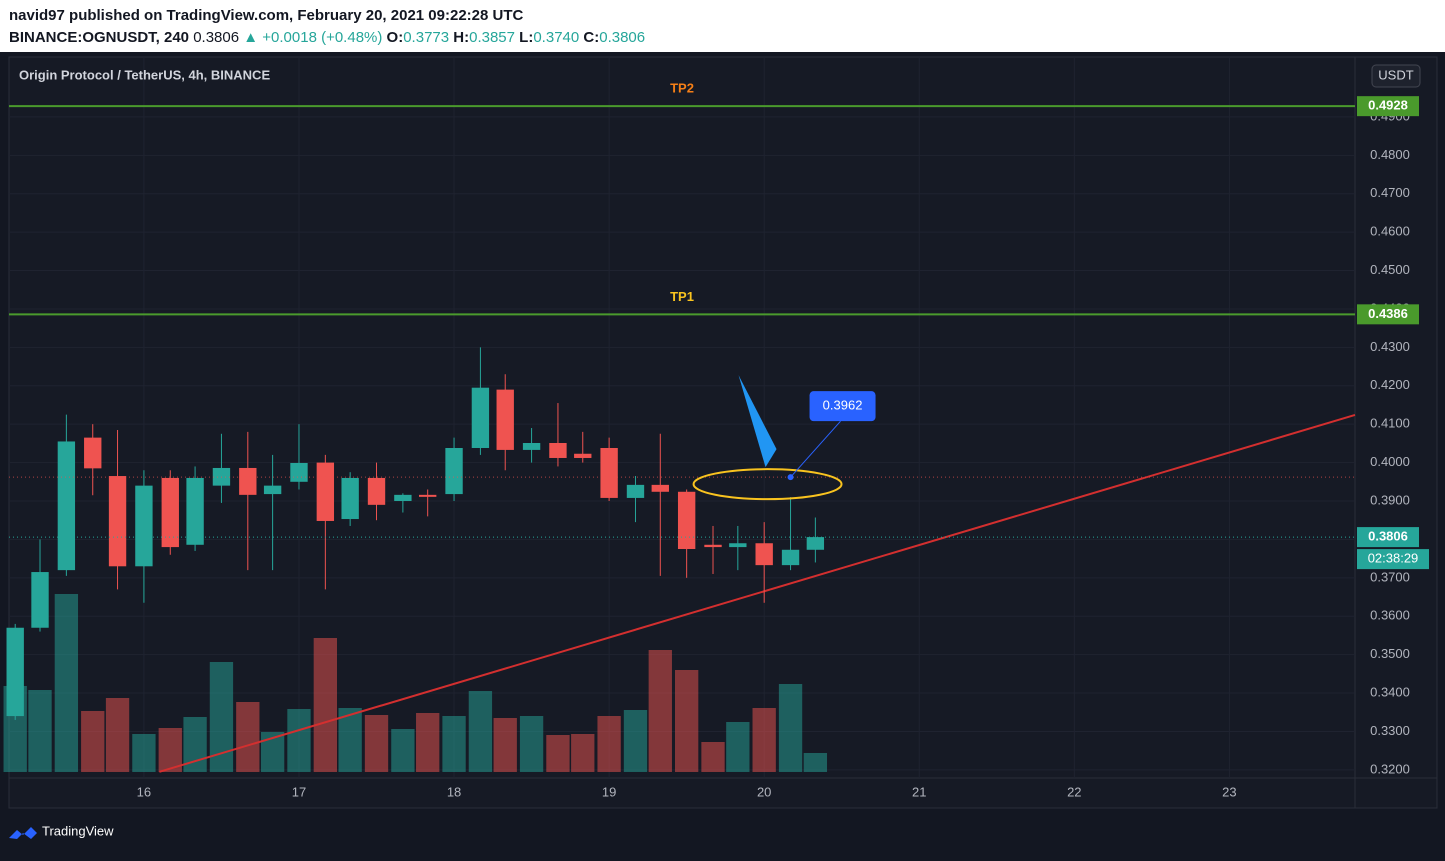  What do you see at coordinates (764, 791) in the screenshot?
I see `x-tick-label: 20` at bounding box center [764, 791].